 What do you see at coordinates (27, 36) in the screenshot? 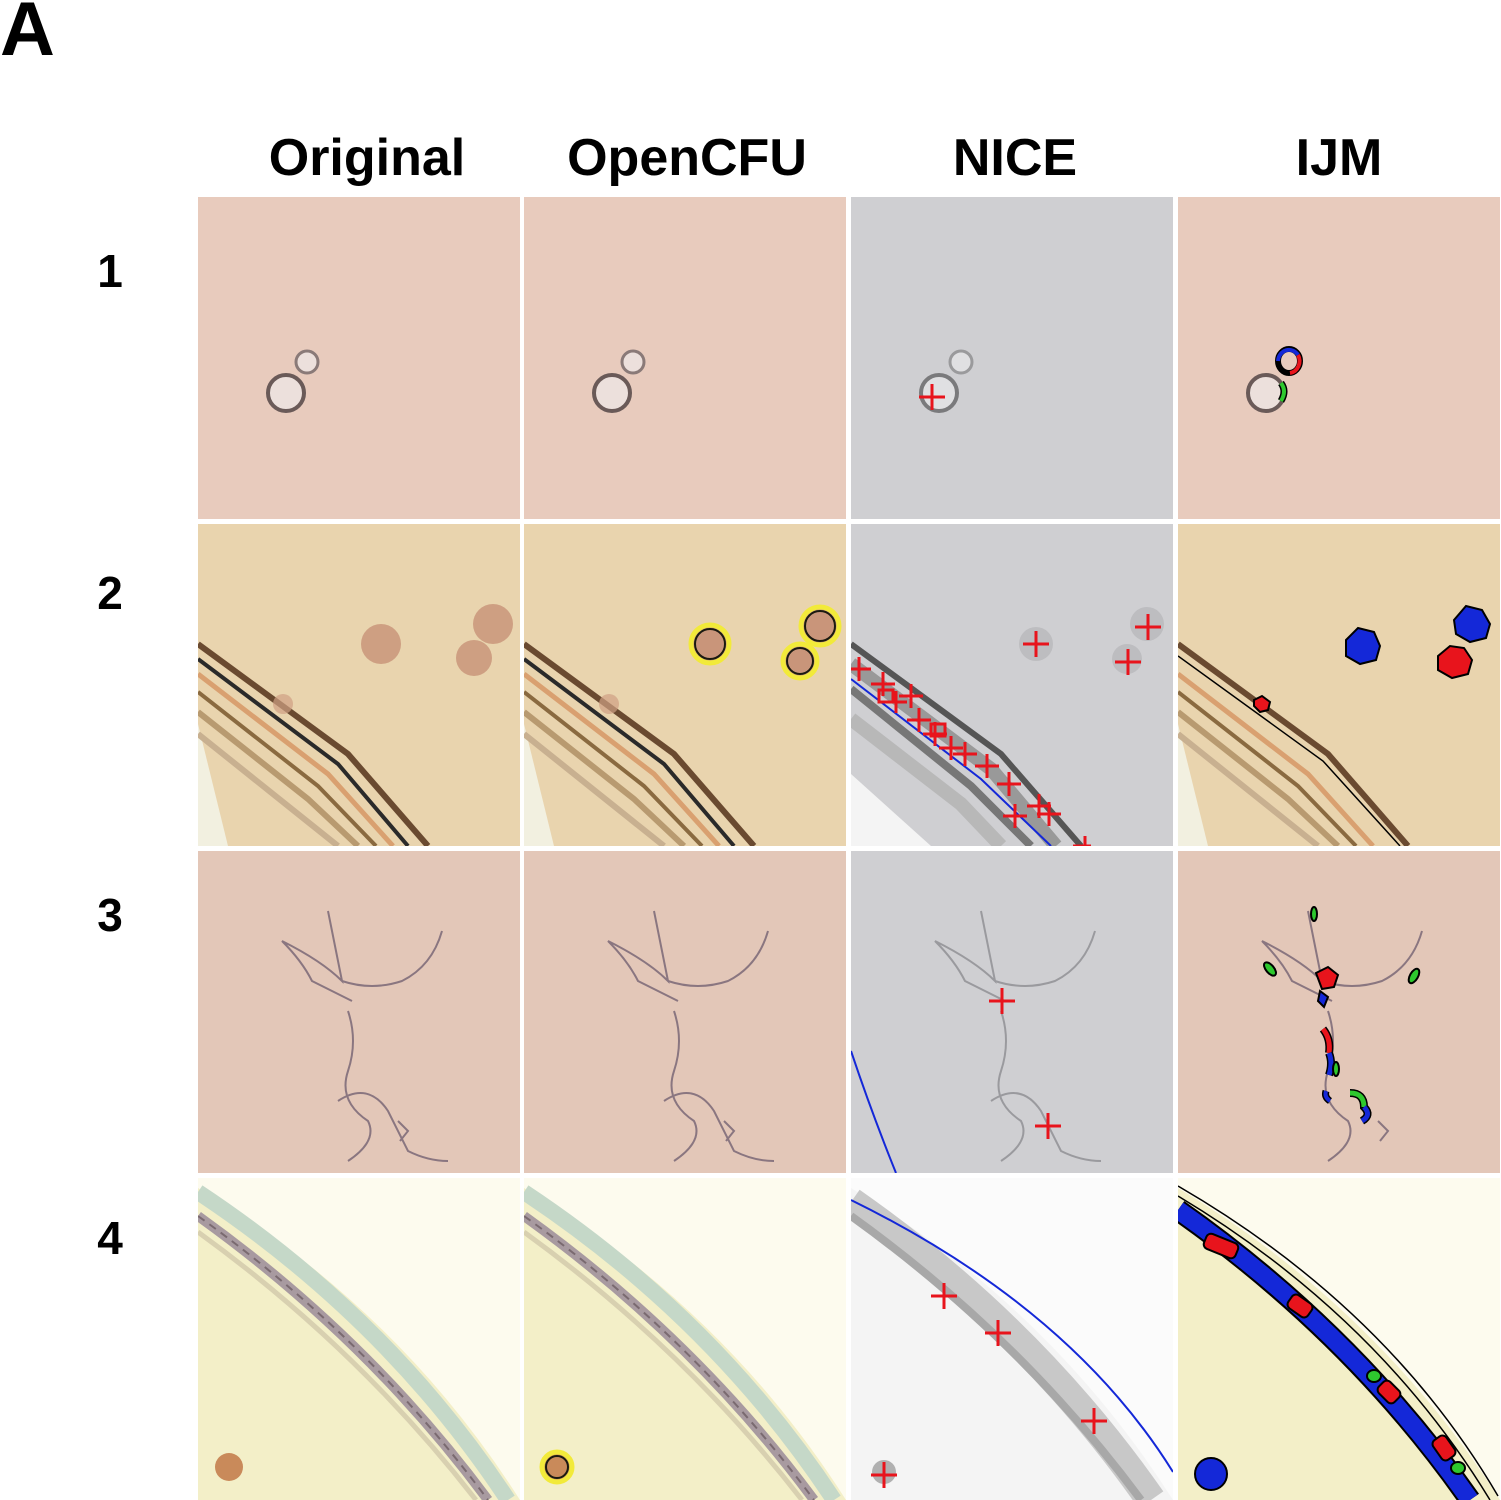
I see `panel-label: A` at bounding box center [27, 36].